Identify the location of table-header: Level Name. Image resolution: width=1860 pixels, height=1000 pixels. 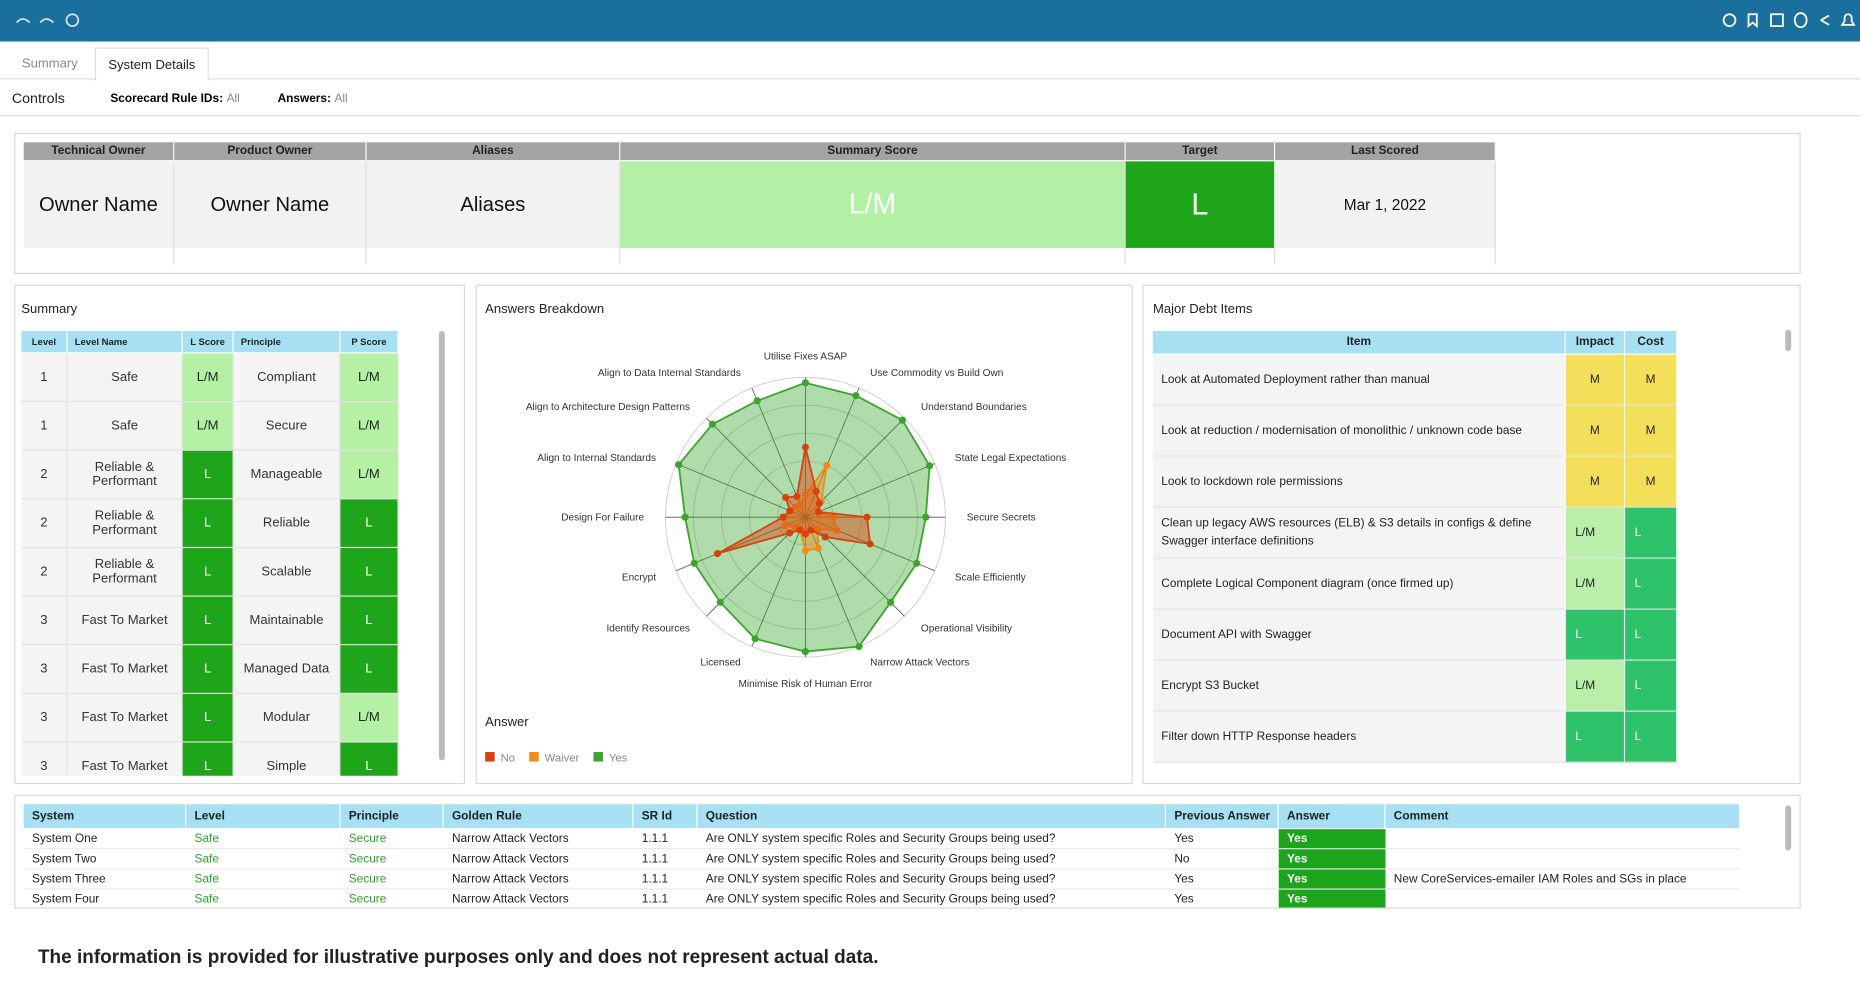
(125, 341).